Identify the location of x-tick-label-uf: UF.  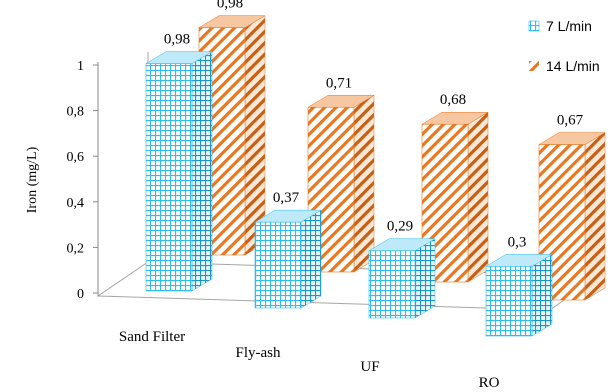
(369, 367).